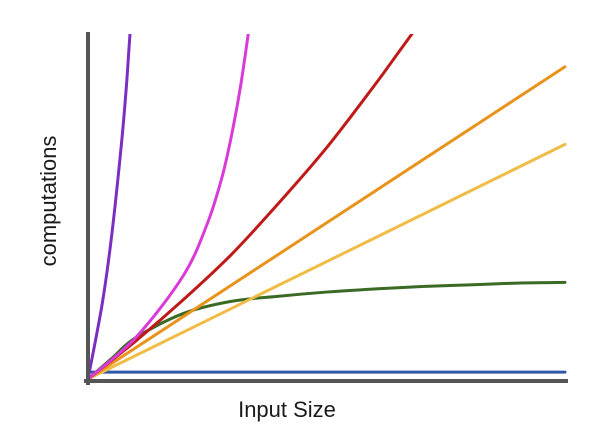 This screenshot has width=602, height=445. Describe the element at coordinates (109, 207) in the screenshot. I see `series-line-exponential` at that location.